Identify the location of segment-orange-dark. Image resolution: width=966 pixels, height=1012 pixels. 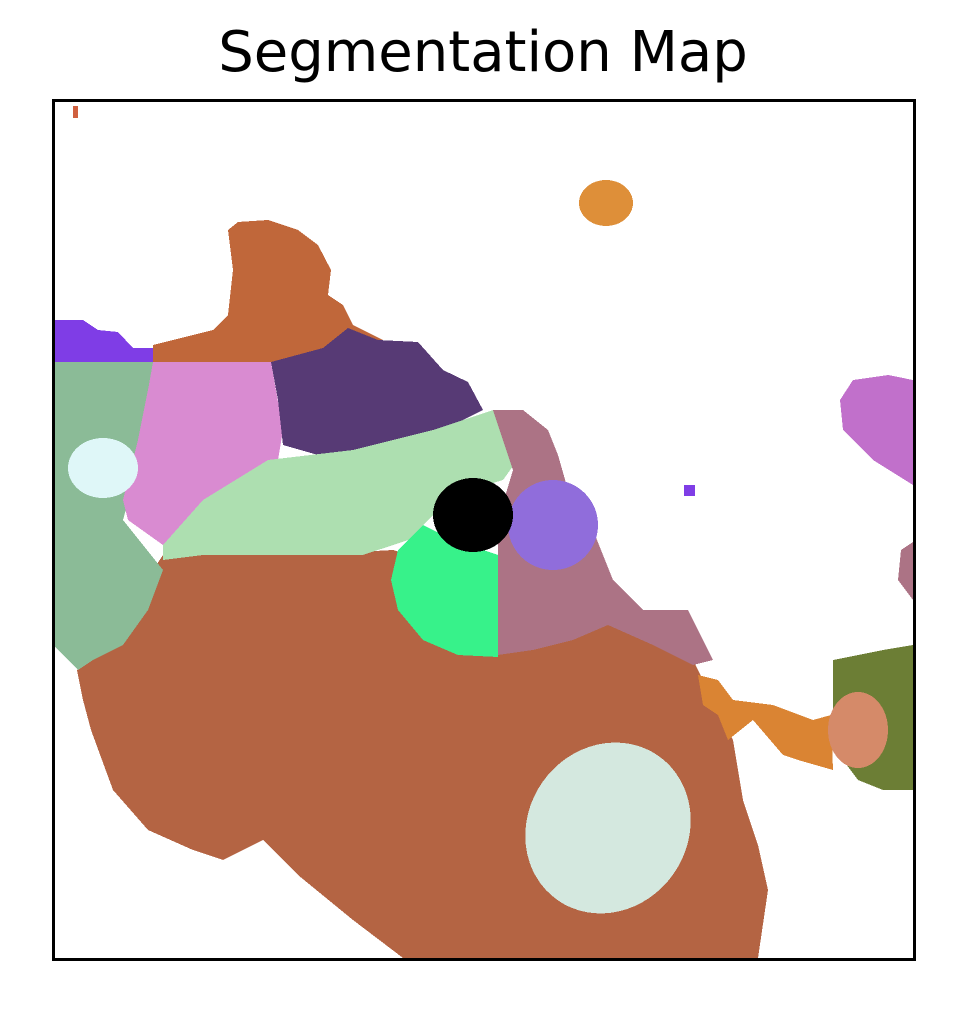
(765, 722).